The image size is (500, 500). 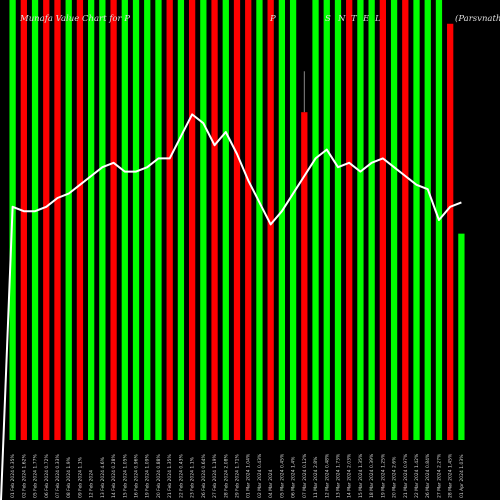 I want to click on x-tick-label: 01 Mar 2024 1.04%, so click(x=249, y=475).